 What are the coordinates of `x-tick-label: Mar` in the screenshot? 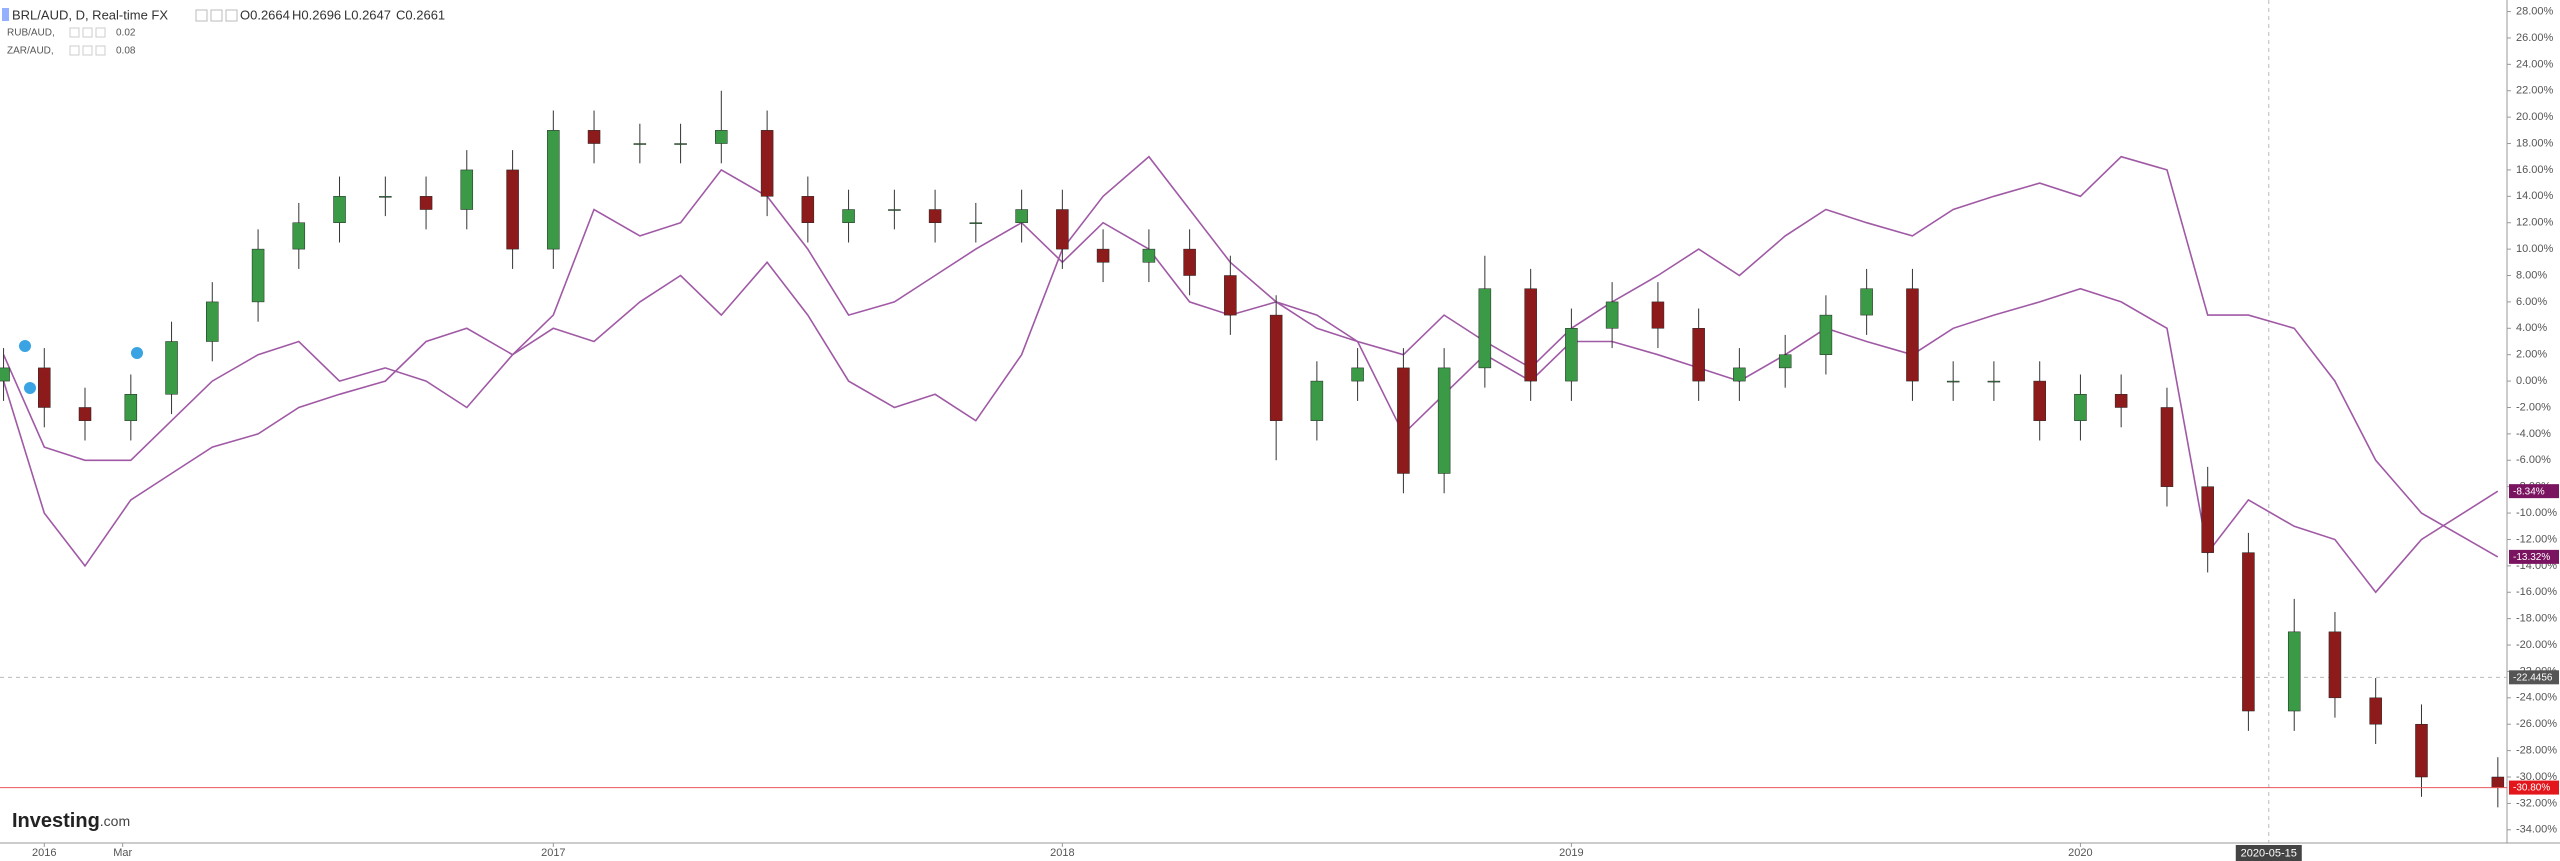 It's located at (122, 853).